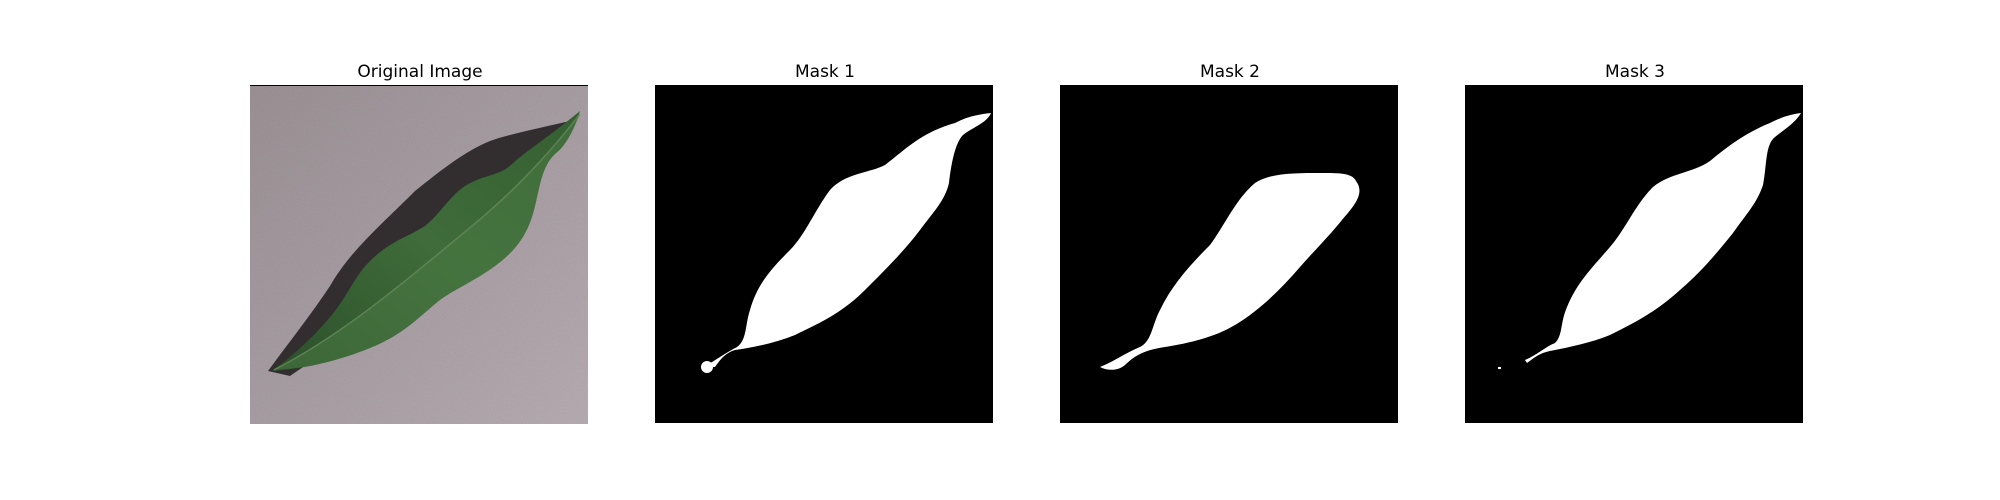 The height and width of the screenshot is (500, 2000). I want to click on panel-title: Original Image, so click(420, 72).